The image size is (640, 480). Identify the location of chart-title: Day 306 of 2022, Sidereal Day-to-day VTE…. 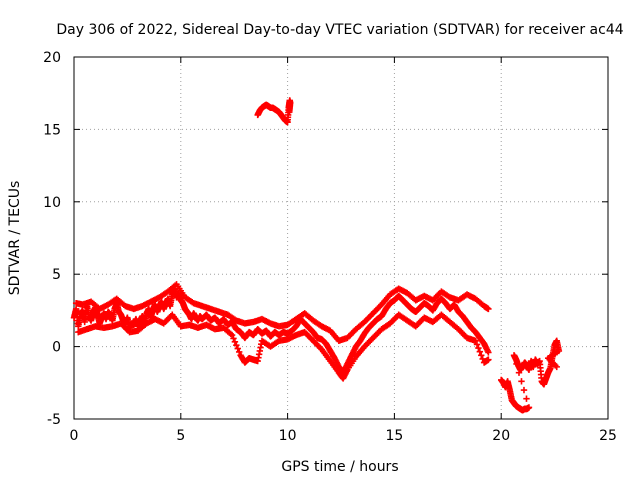
(339, 30).